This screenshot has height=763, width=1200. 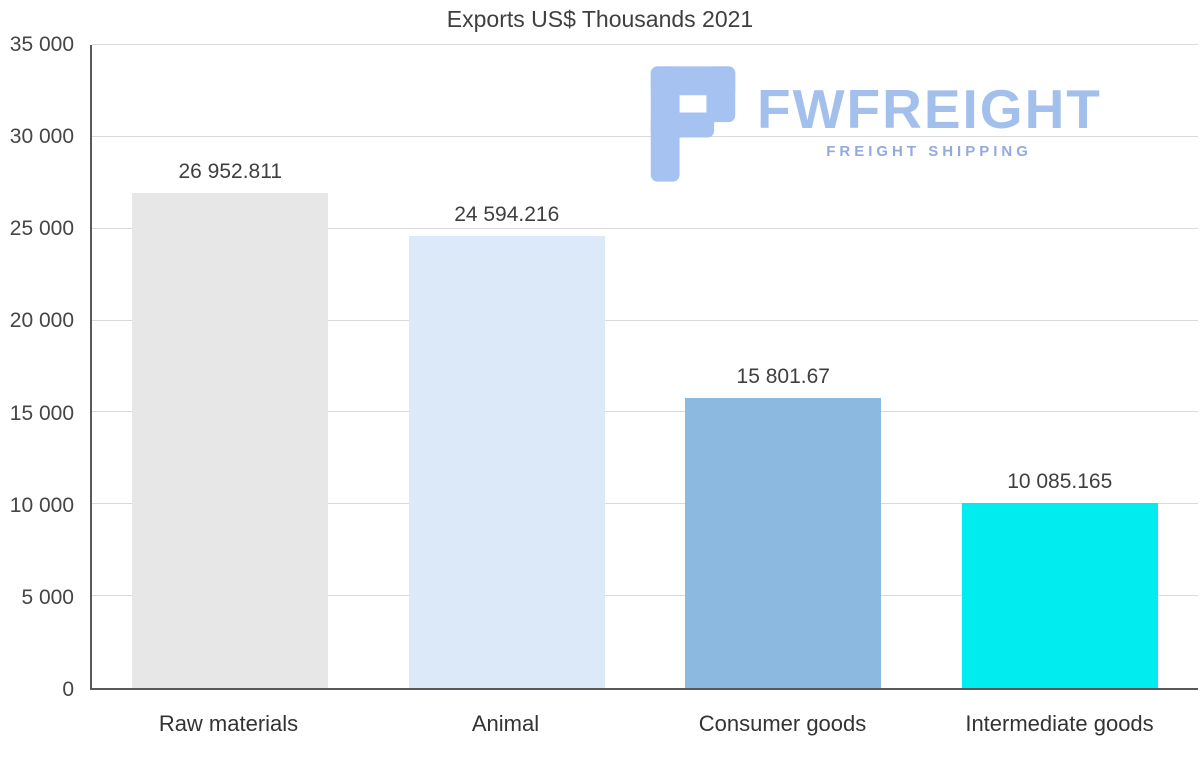 I want to click on x-category-label: Consumer goods, so click(x=782, y=723).